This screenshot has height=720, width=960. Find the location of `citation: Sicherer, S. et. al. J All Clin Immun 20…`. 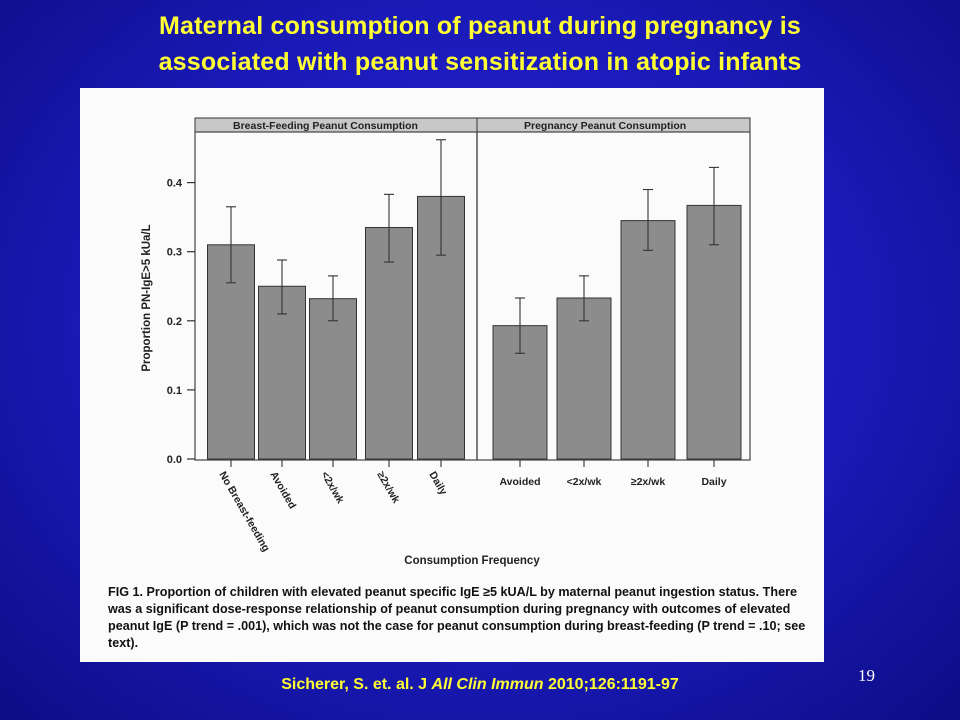

citation: Sicherer, S. et. al. J All Clin Immun 20… is located at coordinates (480, 685).